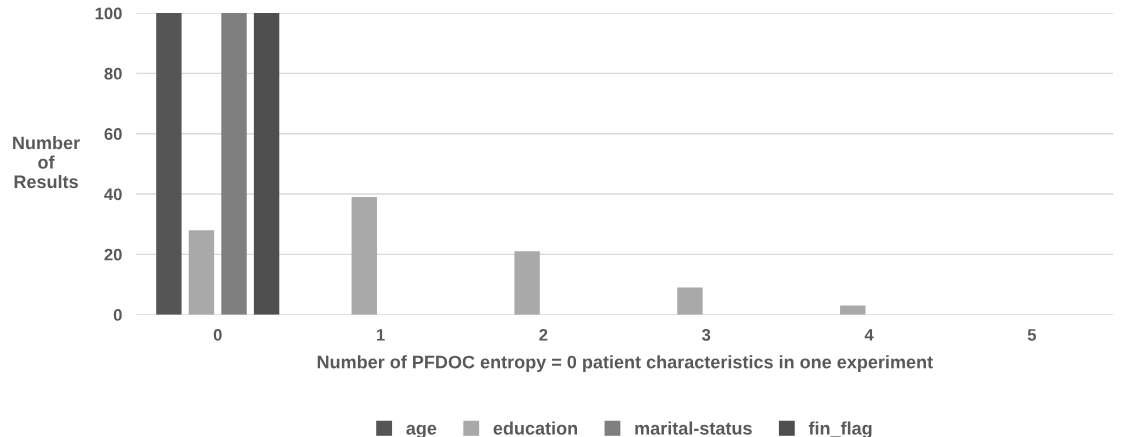 This screenshot has height=437, width=1136. I want to click on legend-label: marital-status, so click(693, 428).